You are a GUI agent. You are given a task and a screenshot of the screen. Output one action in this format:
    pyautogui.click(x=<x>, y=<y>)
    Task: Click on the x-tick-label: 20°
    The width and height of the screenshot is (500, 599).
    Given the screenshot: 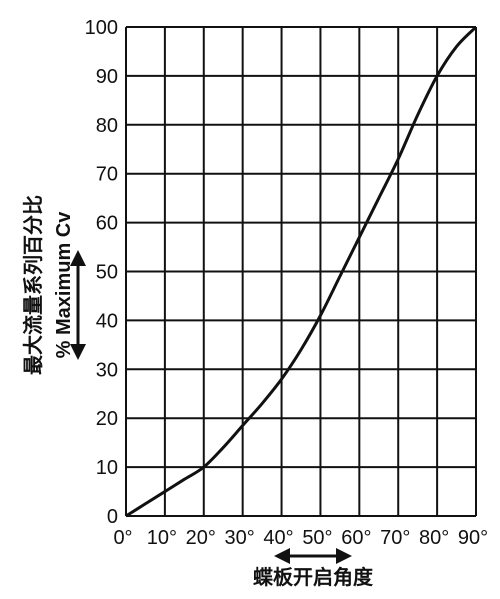 What is the action you would take?
    pyautogui.click(x=201, y=538)
    